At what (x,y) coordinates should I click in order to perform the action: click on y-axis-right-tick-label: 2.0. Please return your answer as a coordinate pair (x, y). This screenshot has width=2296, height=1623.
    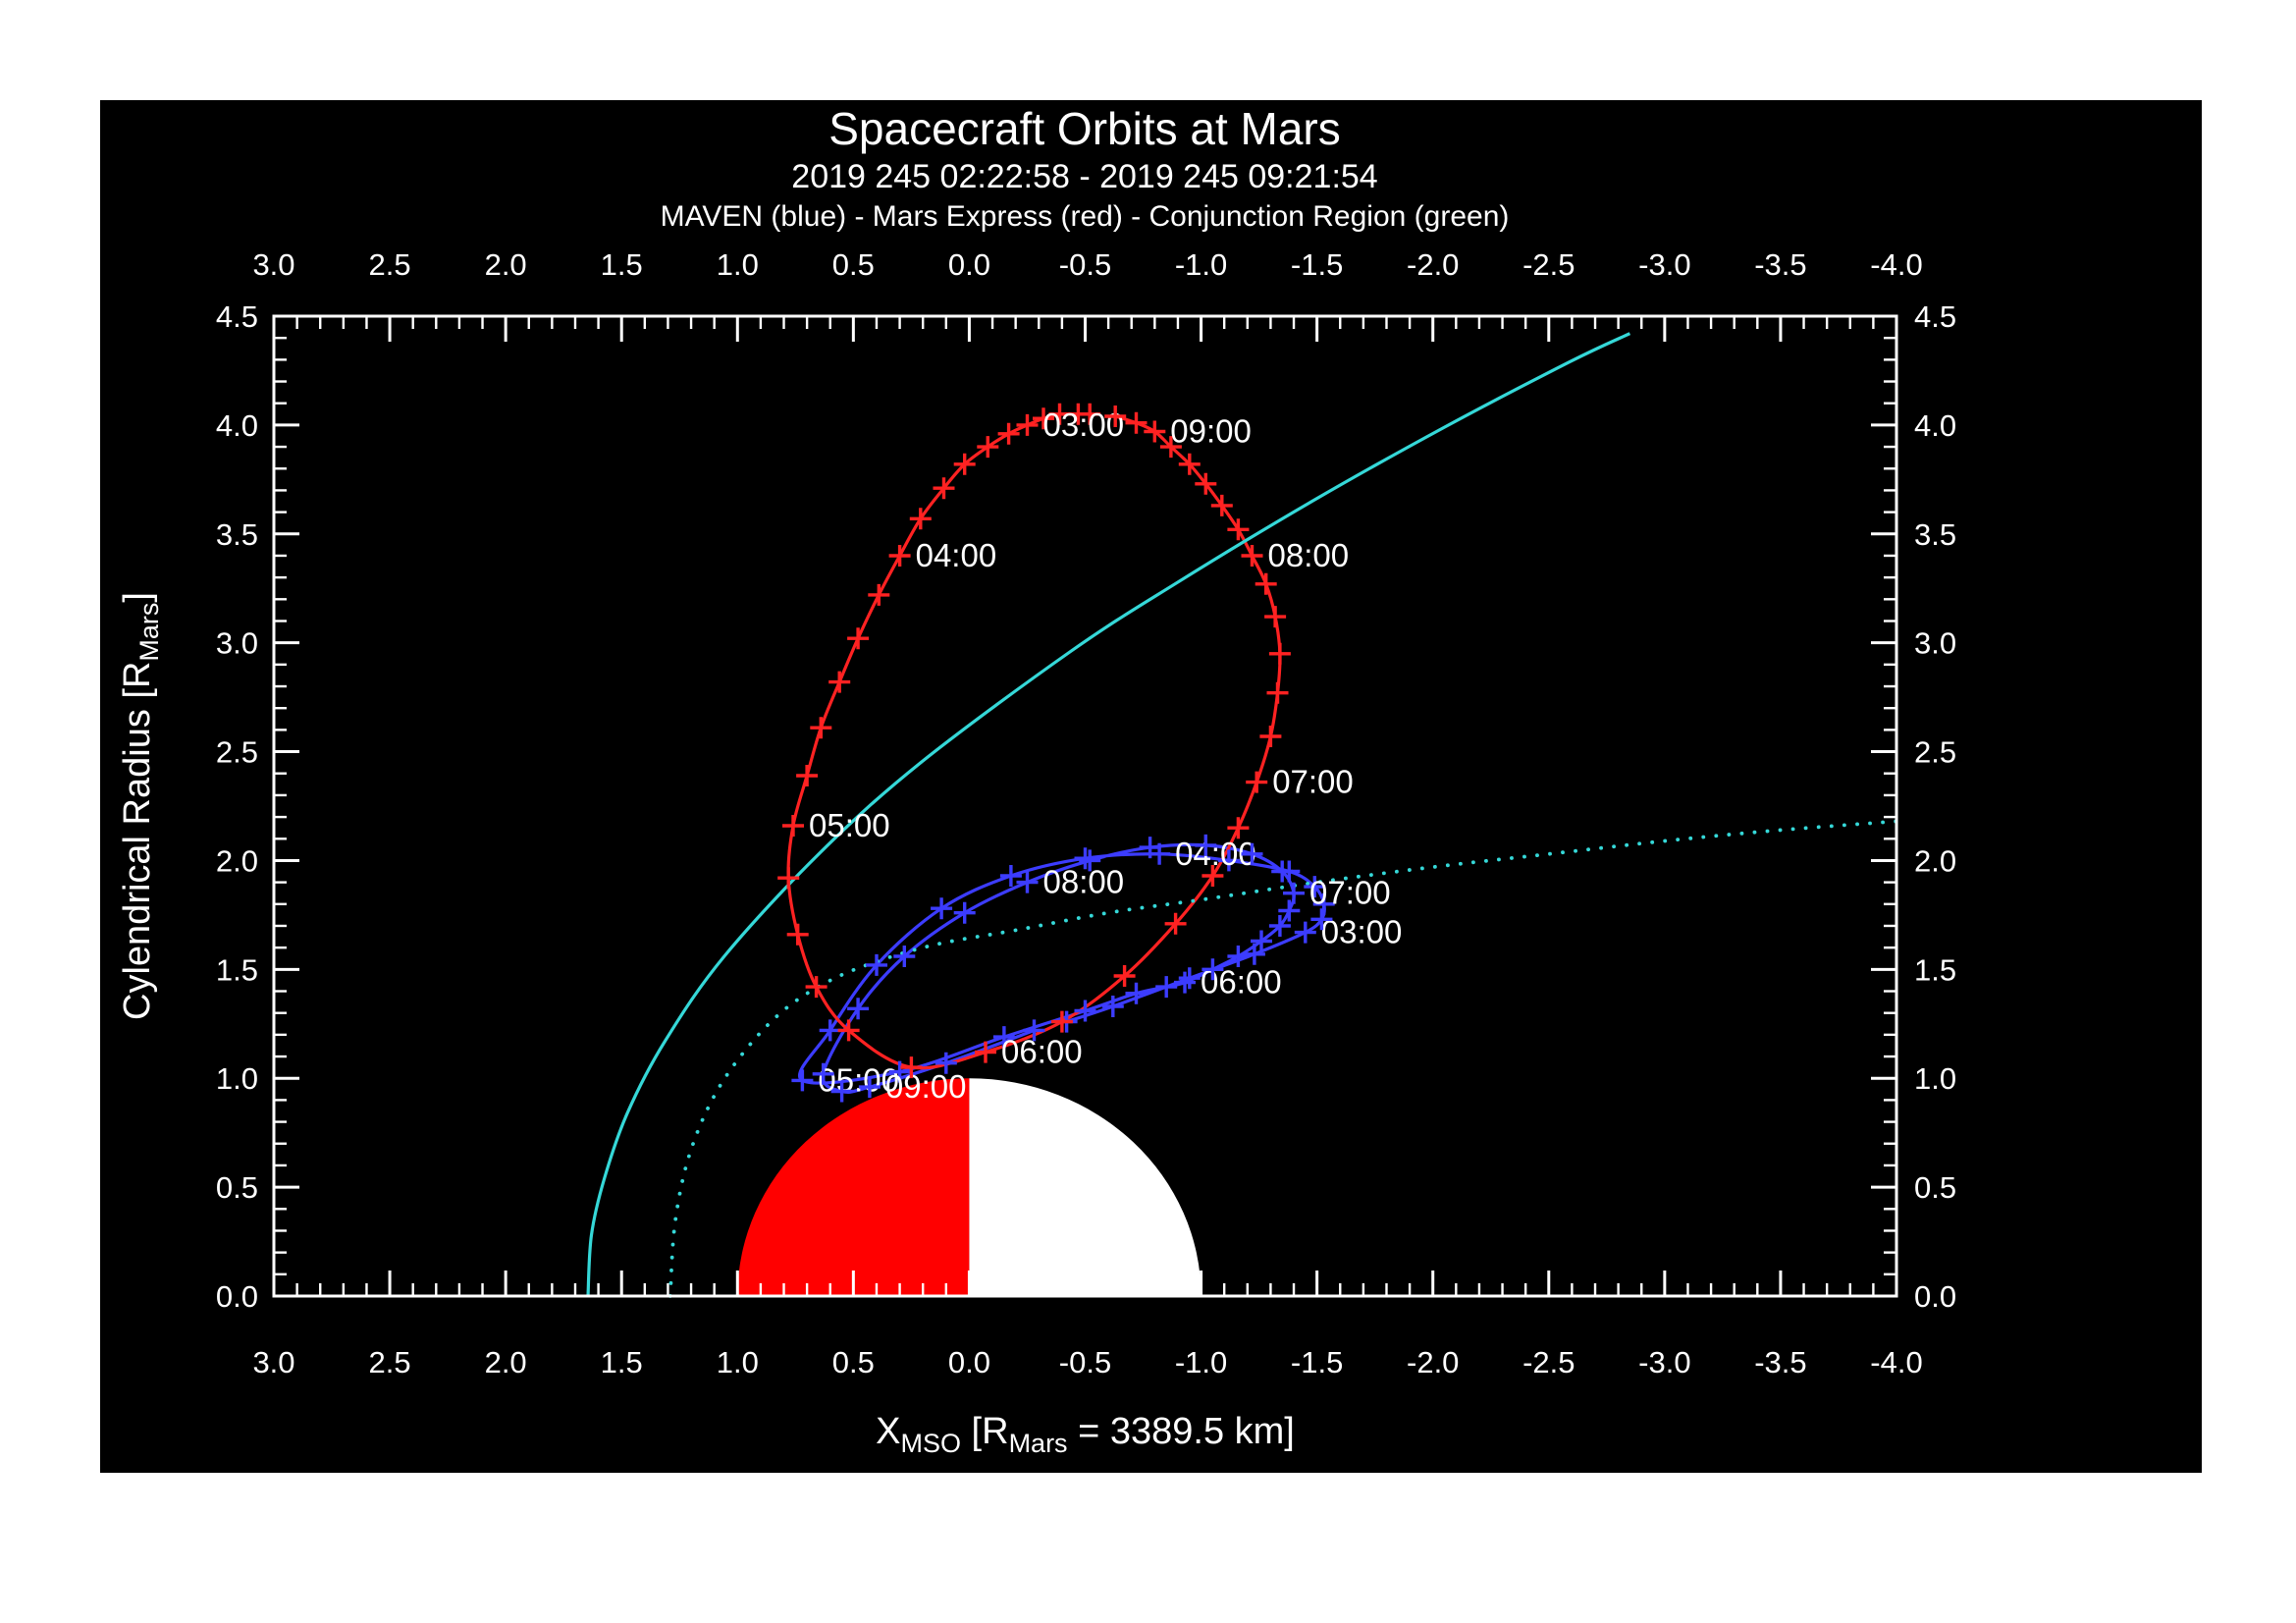
    Looking at the image, I should click on (1935, 860).